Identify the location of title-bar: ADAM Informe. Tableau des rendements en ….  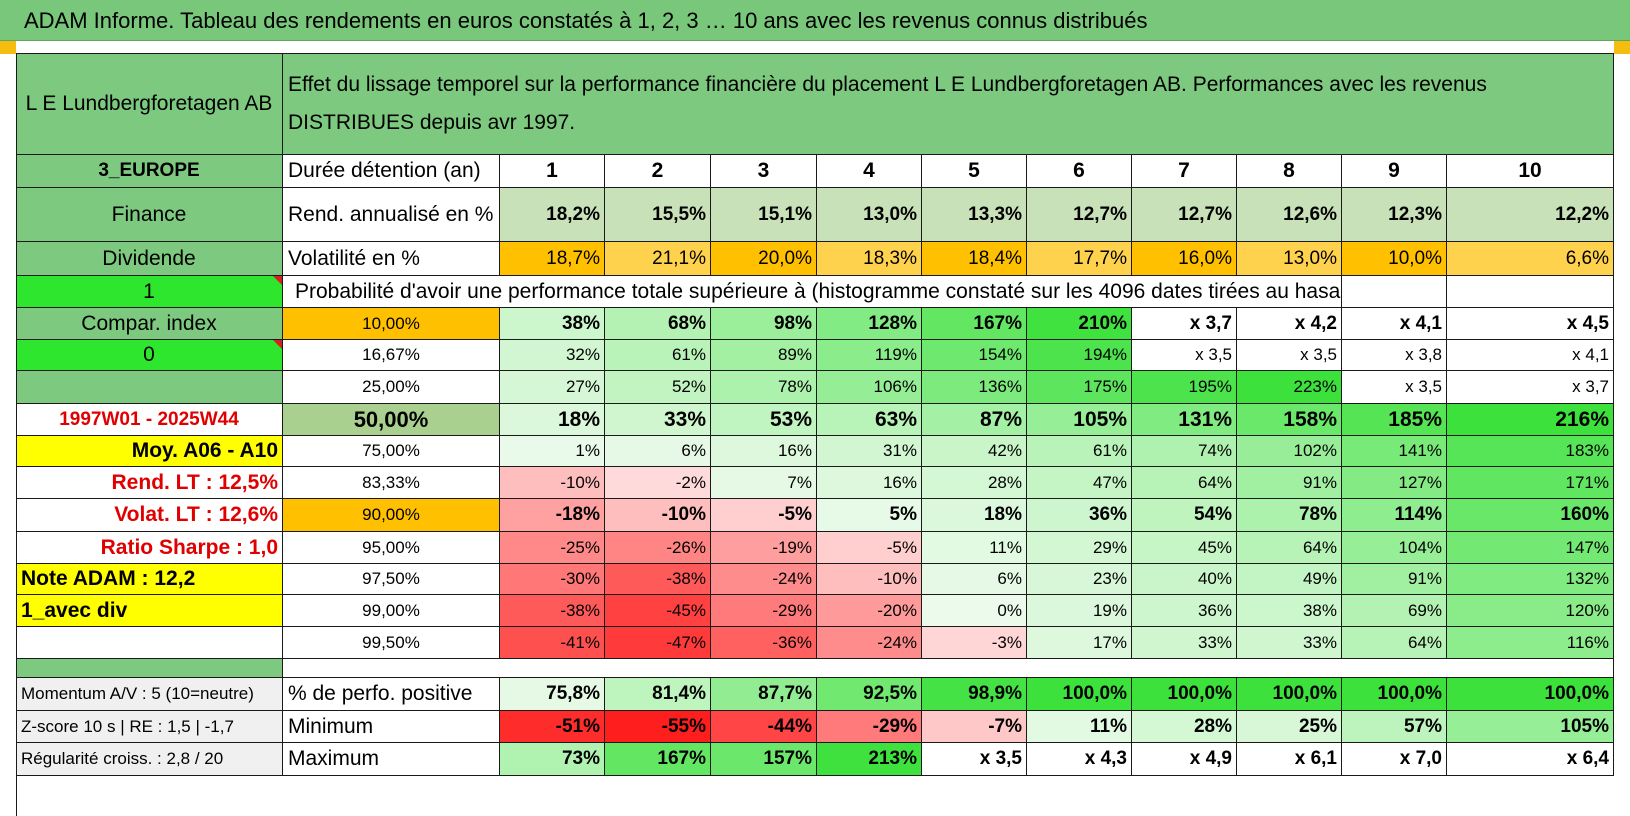
(815, 20).